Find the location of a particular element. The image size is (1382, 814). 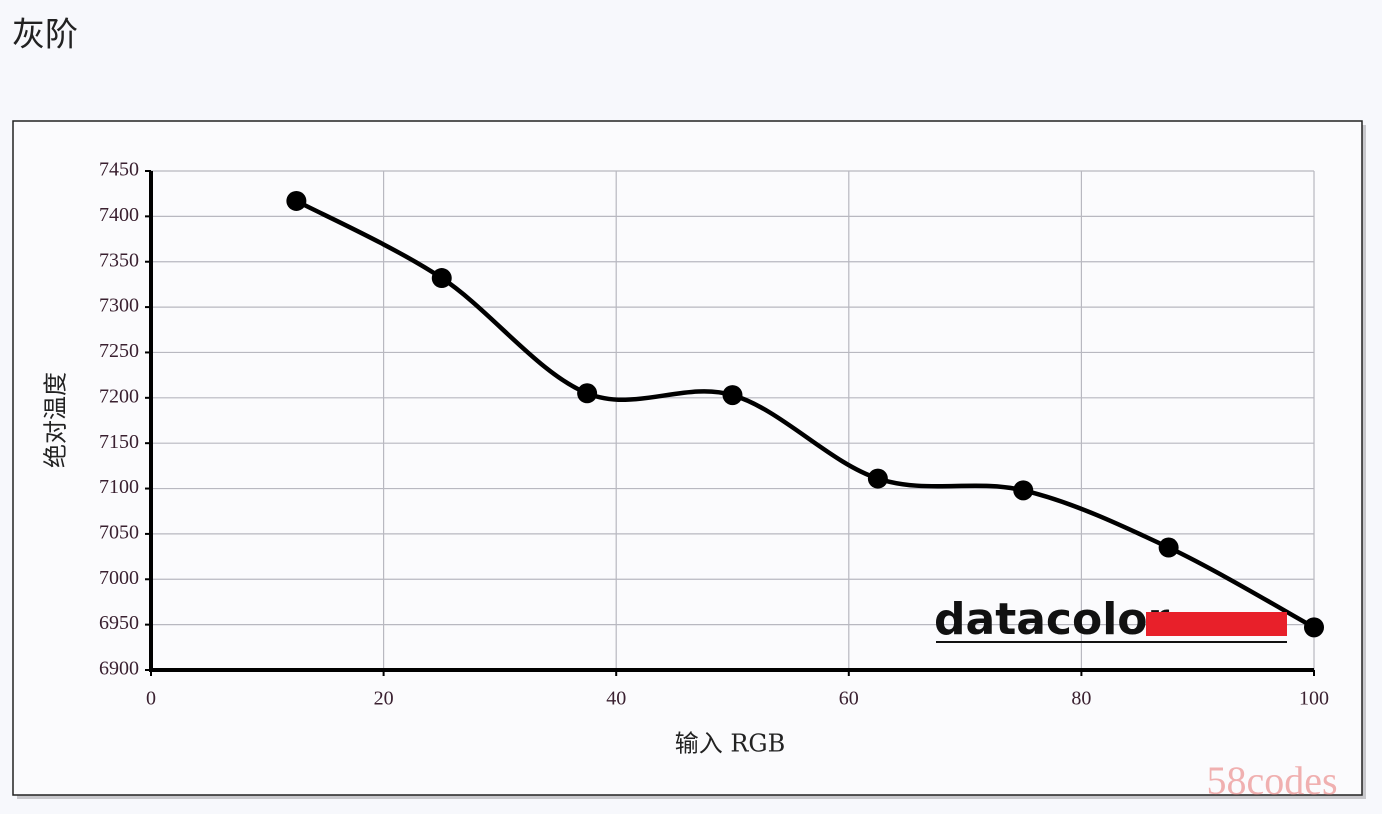

y-tick-label: 6900 is located at coordinates (119, 669).